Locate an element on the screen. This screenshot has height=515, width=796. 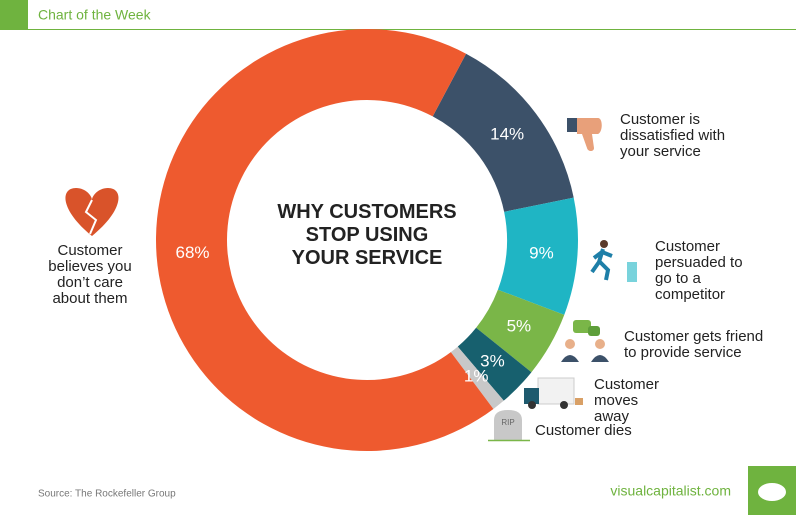
category-label: Customer gets friend to provide service is located at coordinates (694, 344).